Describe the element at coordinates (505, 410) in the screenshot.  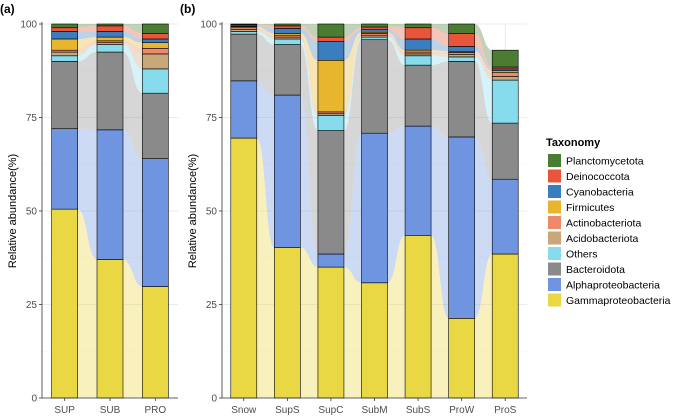
I see `x-tick-label-pros: ProS` at that location.